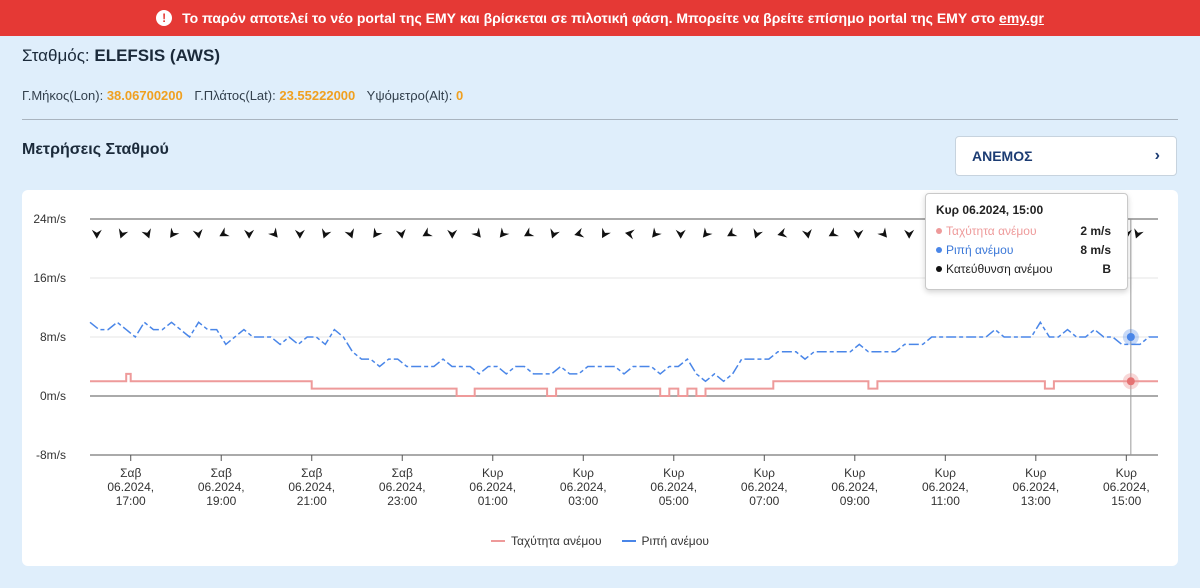 Image resolution: width=1200 pixels, height=588 pixels. What do you see at coordinates (1130, 381) in the screenshot?
I see `speed-highlight-point` at bounding box center [1130, 381].